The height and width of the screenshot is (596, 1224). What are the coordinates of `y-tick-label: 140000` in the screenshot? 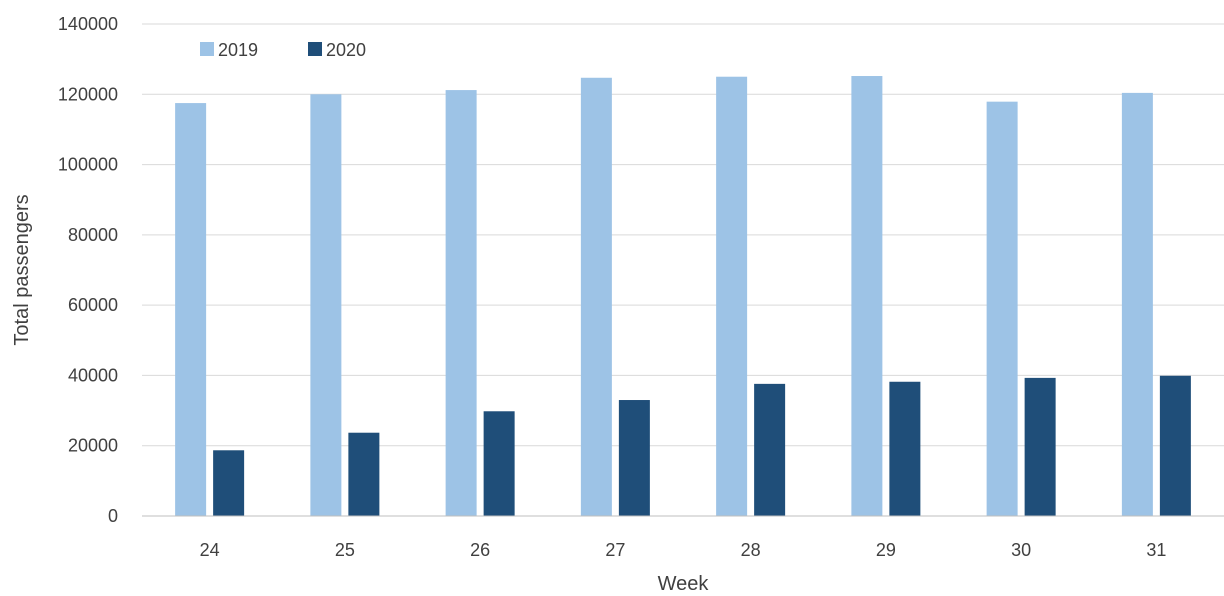 It's located at (88, 24).